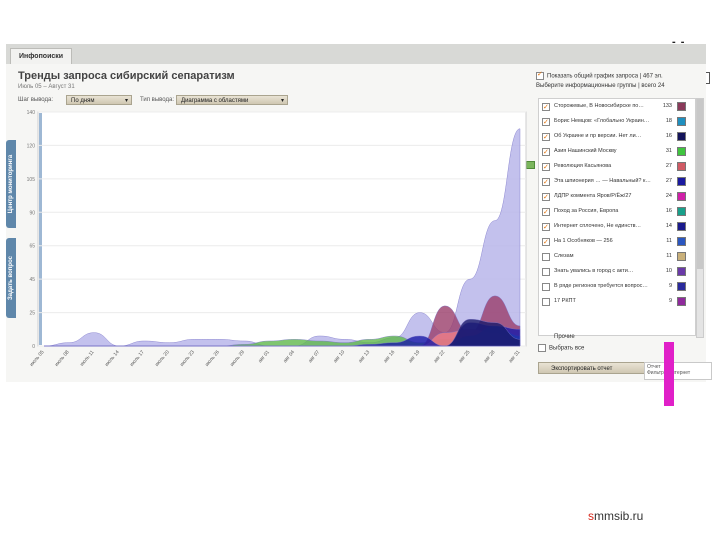 The height and width of the screenshot is (540, 720). I want to click on legend-scrollbar, so click(700, 218).